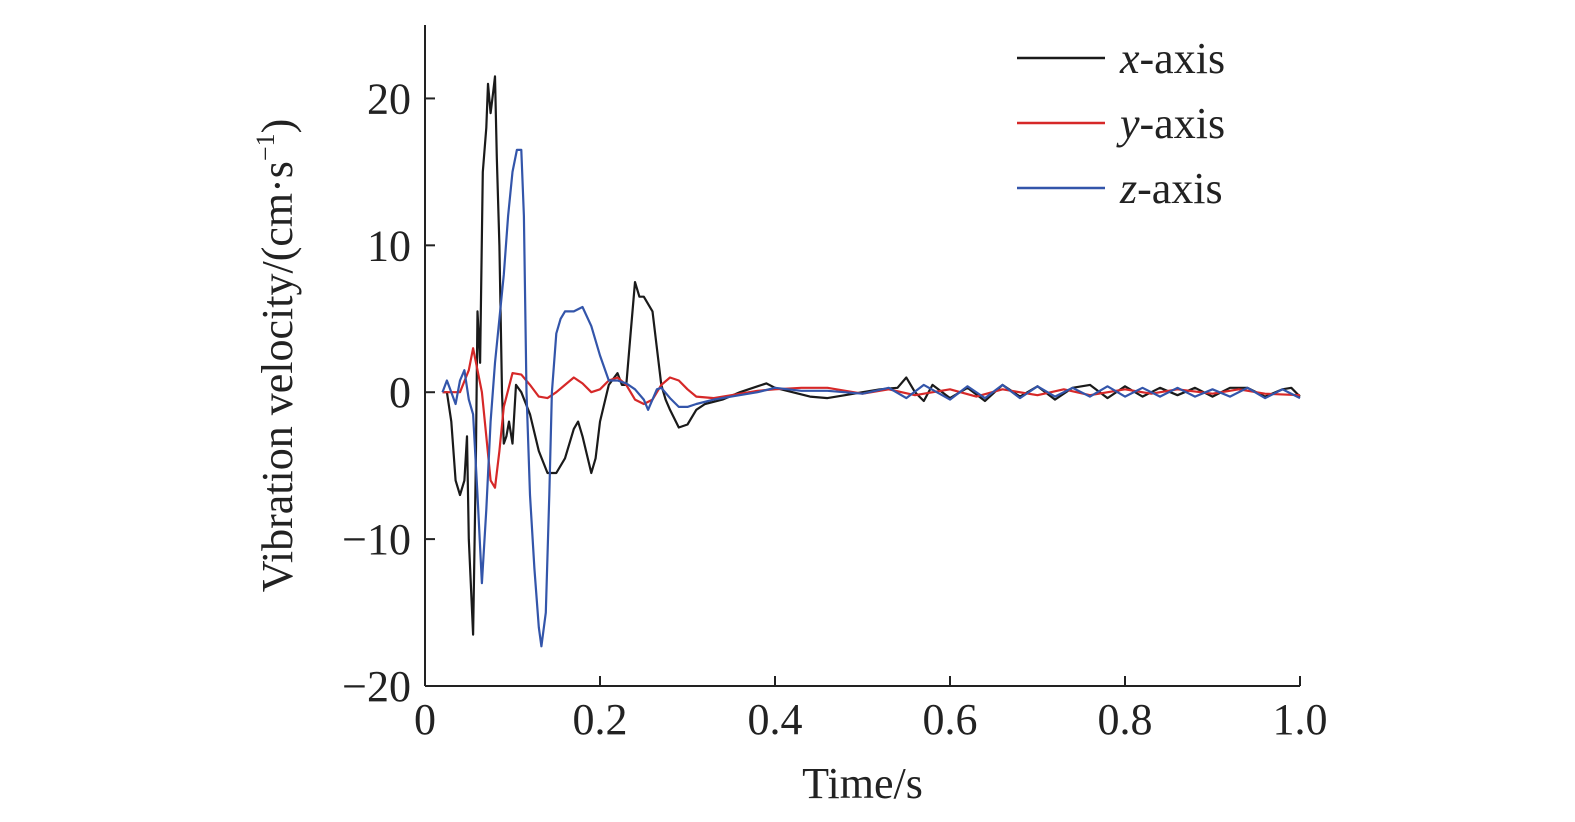 The height and width of the screenshot is (822, 1575). I want to click on y-tick-label: 0, so click(400, 392).